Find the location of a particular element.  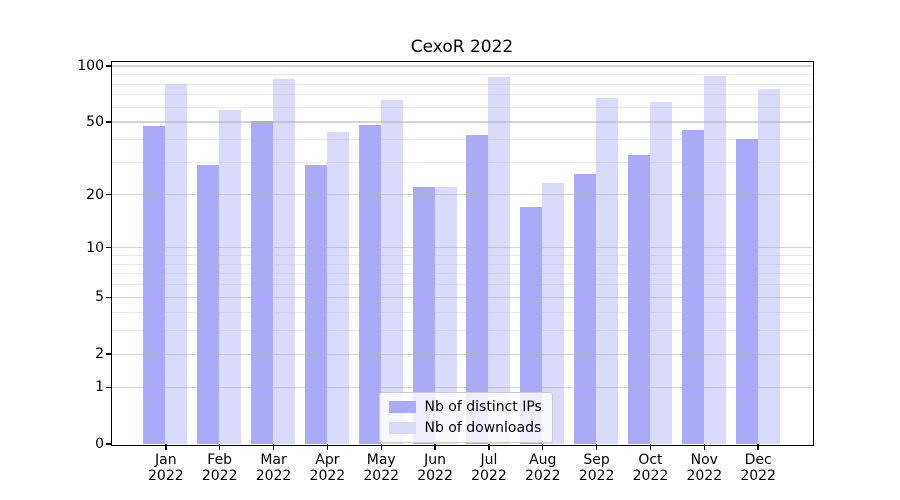

x-tick-label: Aug 2022 is located at coordinates (542, 468).